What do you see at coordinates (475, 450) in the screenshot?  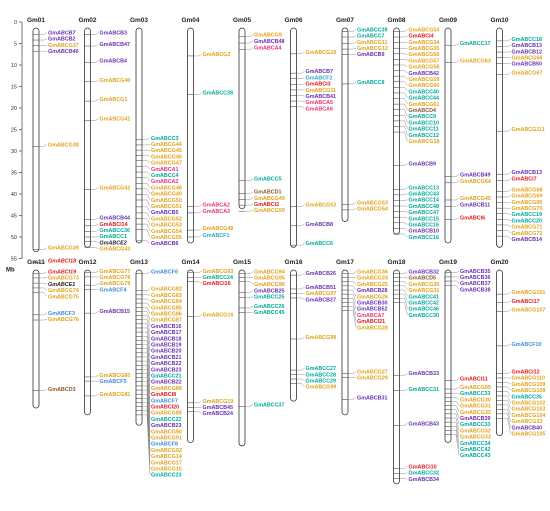 I see `gene-label: GmABCC42` at bounding box center [475, 450].